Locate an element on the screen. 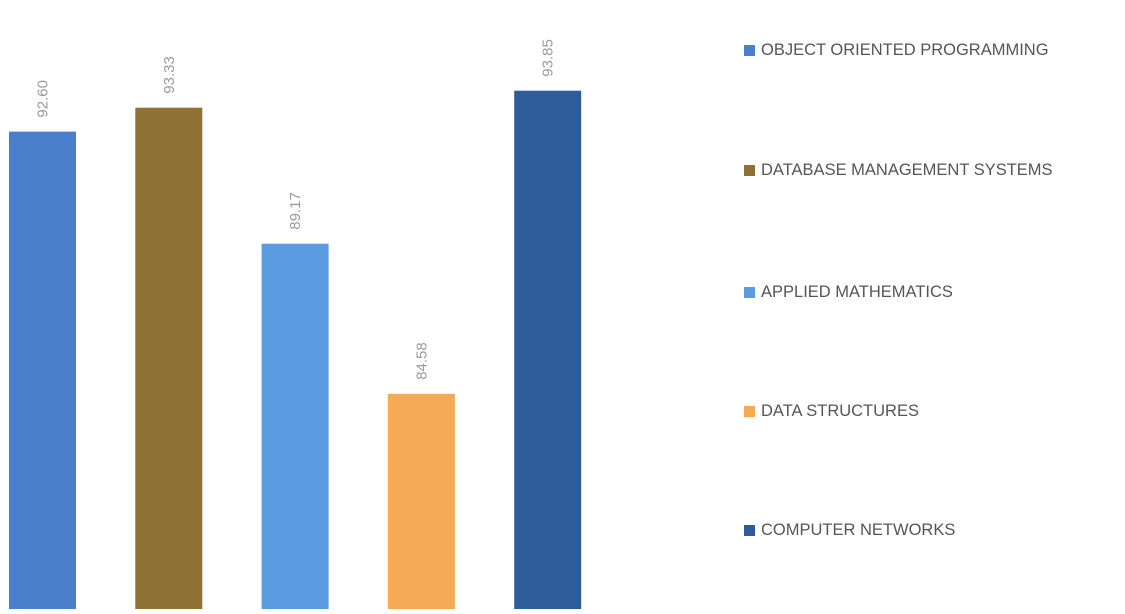 The width and height of the screenshot is (1125, 614). legend-item-database-management-systems: DATABASE MANAGEMENT SYSTEMS is located at coordinates (898, 170).